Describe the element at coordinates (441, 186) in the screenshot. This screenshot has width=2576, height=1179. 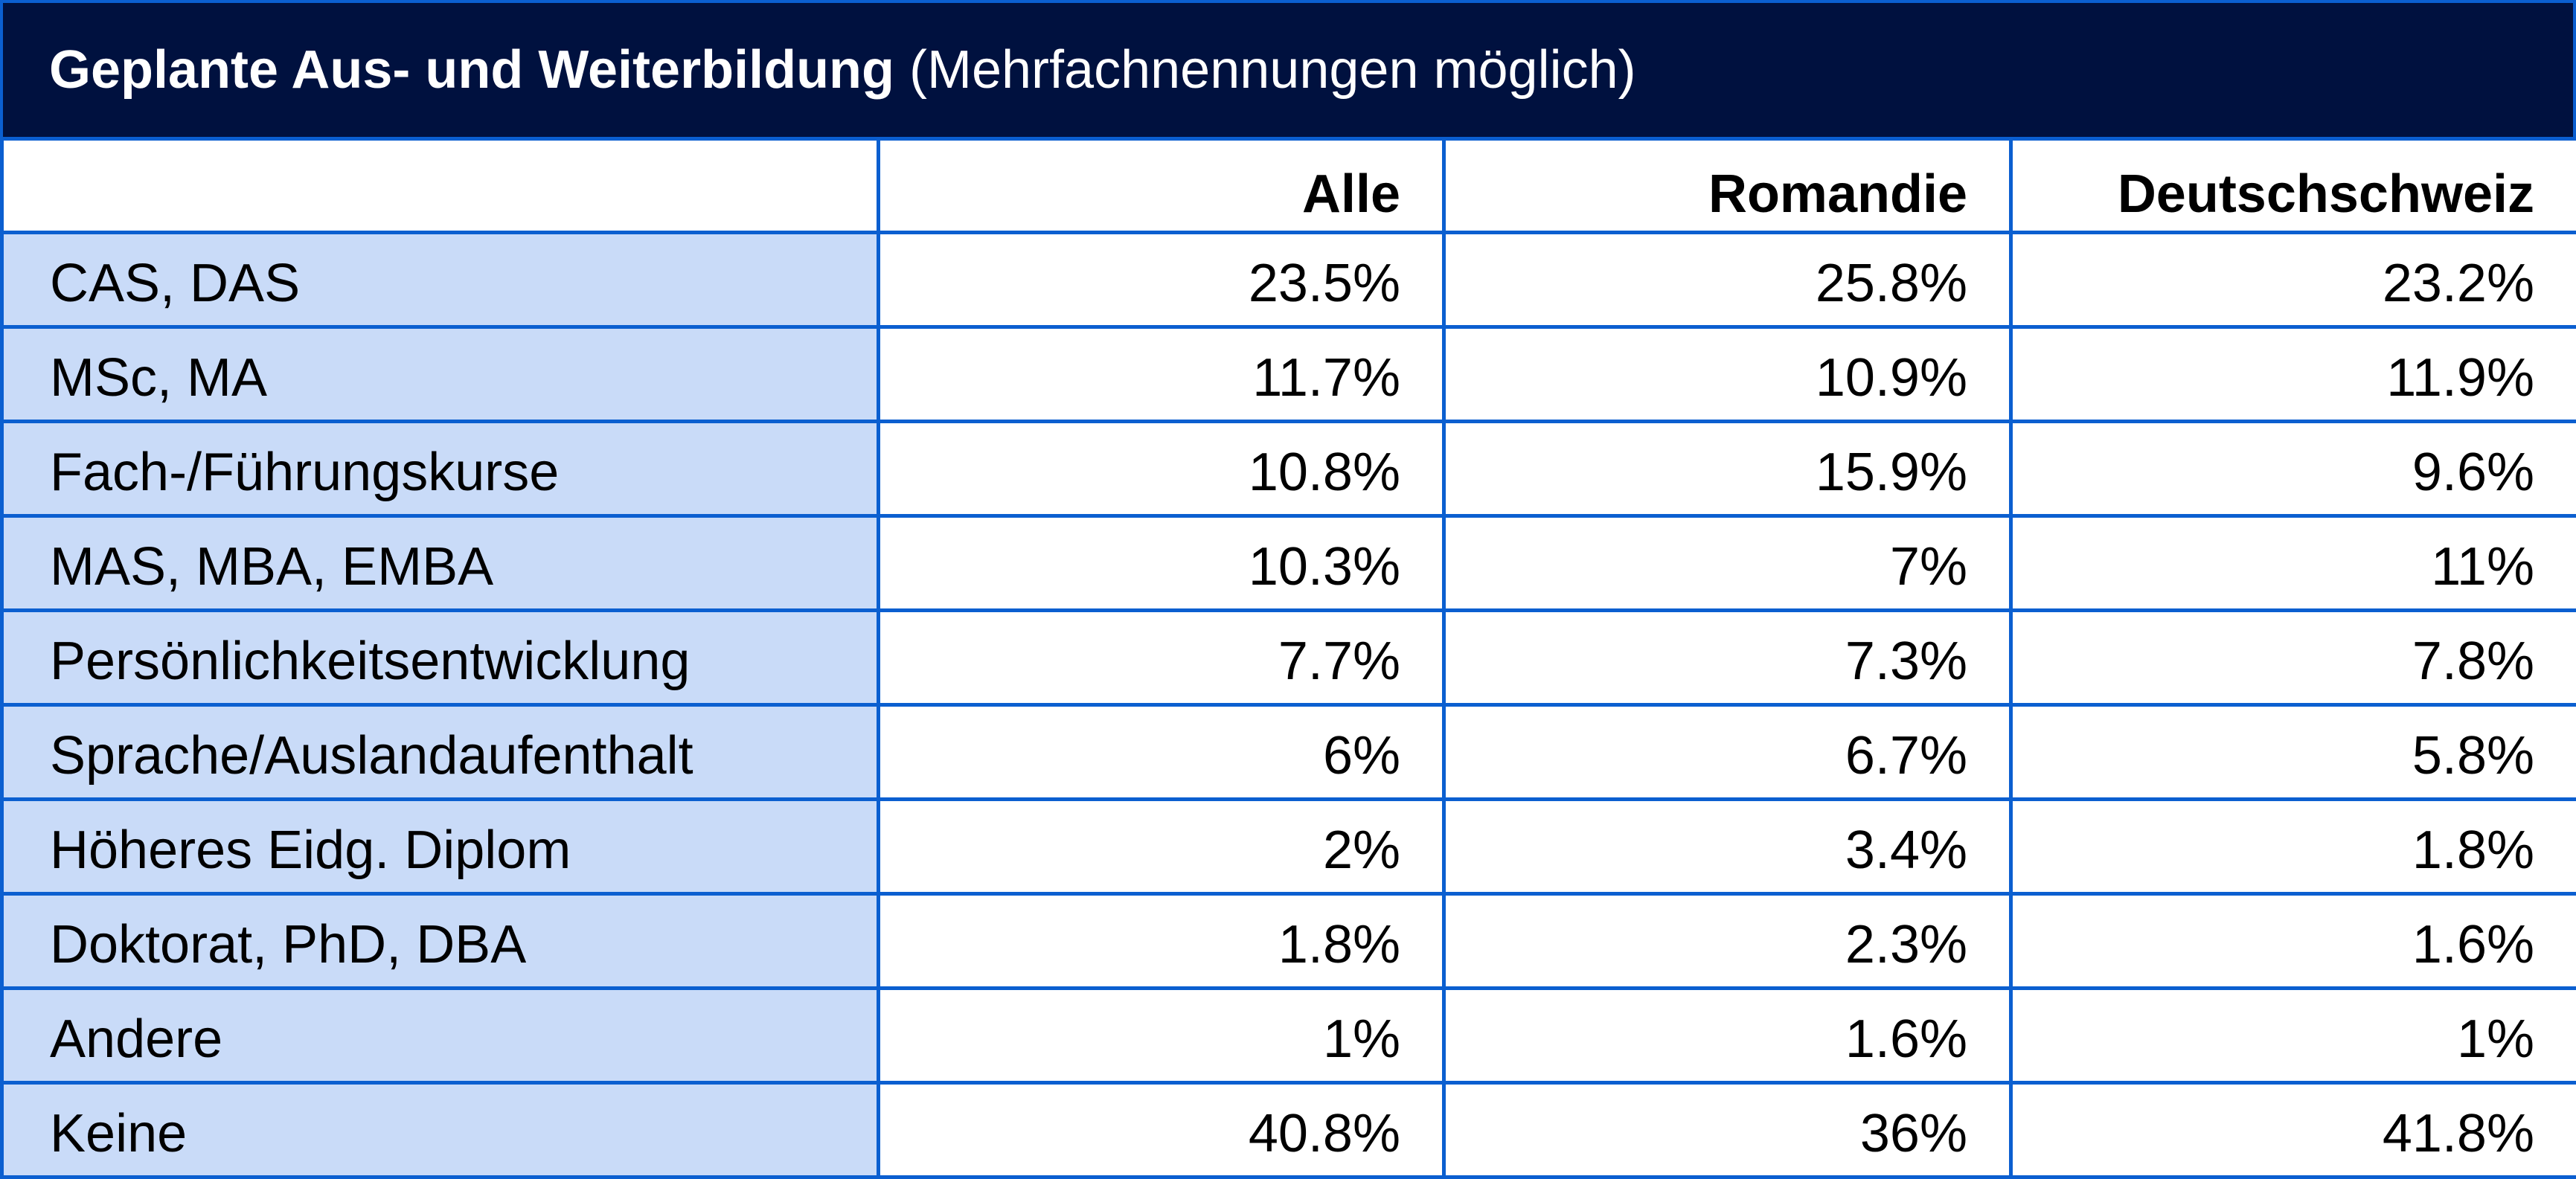
I see `header-corner-cell` at that location.